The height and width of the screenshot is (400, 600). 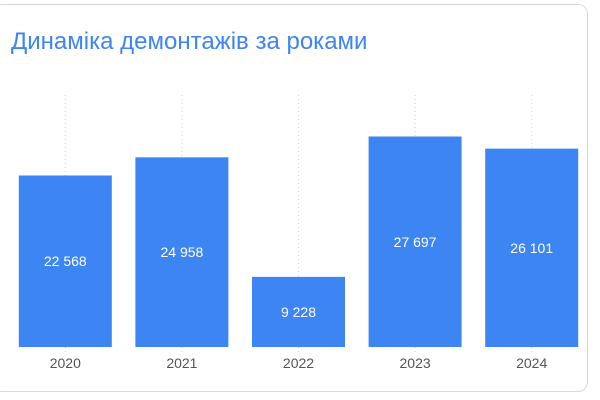 I want to click on x-tick-label: 2023, so click(x=415, y=363).